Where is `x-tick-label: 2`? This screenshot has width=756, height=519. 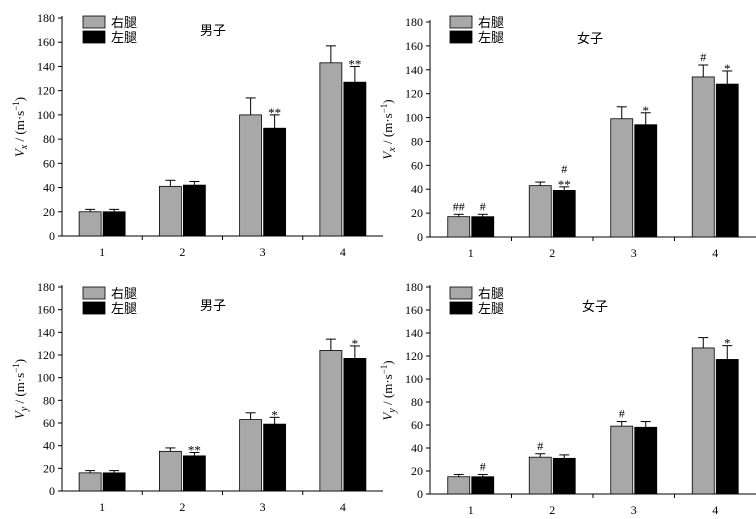
x-tick-label: 2 is located at coordinates (552, 253).